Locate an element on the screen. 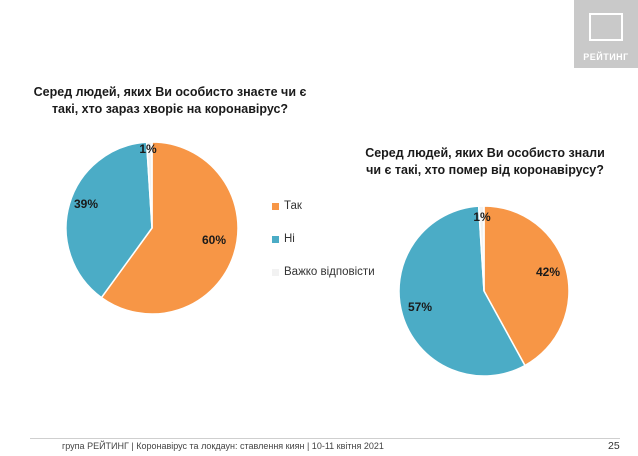 The image size is (638, 456). legend-item-no: Ні is located at coordinates (323, 239).